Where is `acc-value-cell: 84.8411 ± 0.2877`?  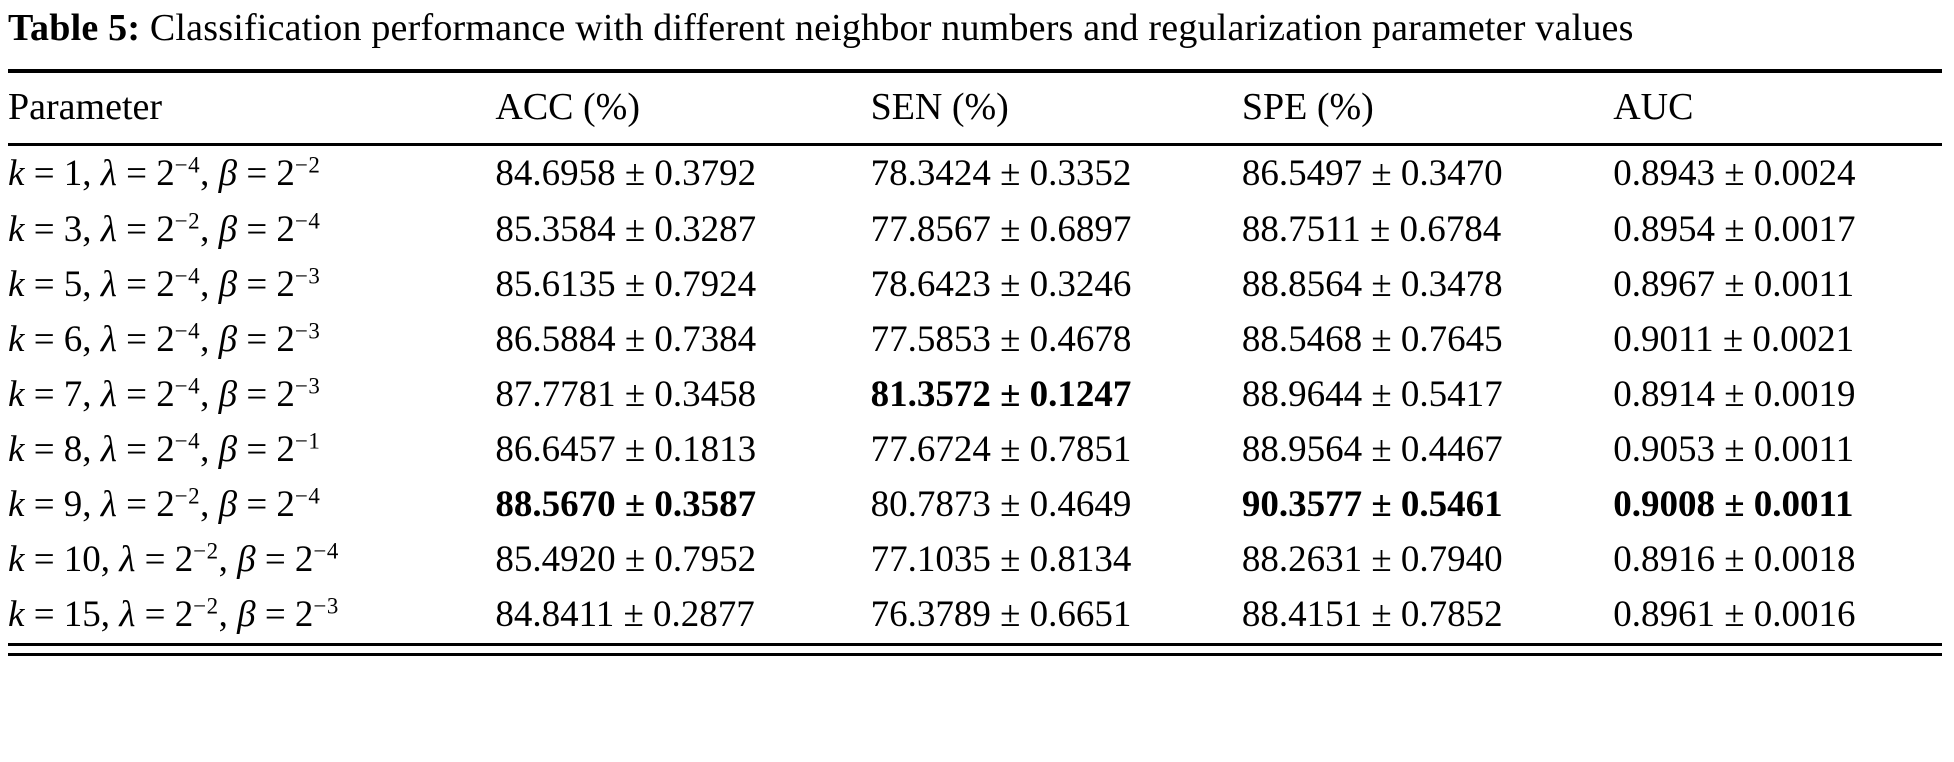 acc-value-cell: 84.8411 ± 0.2877 is located at coordinates (625, 615).